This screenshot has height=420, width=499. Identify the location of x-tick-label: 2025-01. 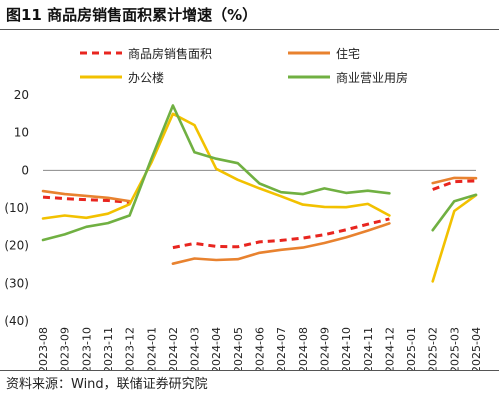
(411, 348).